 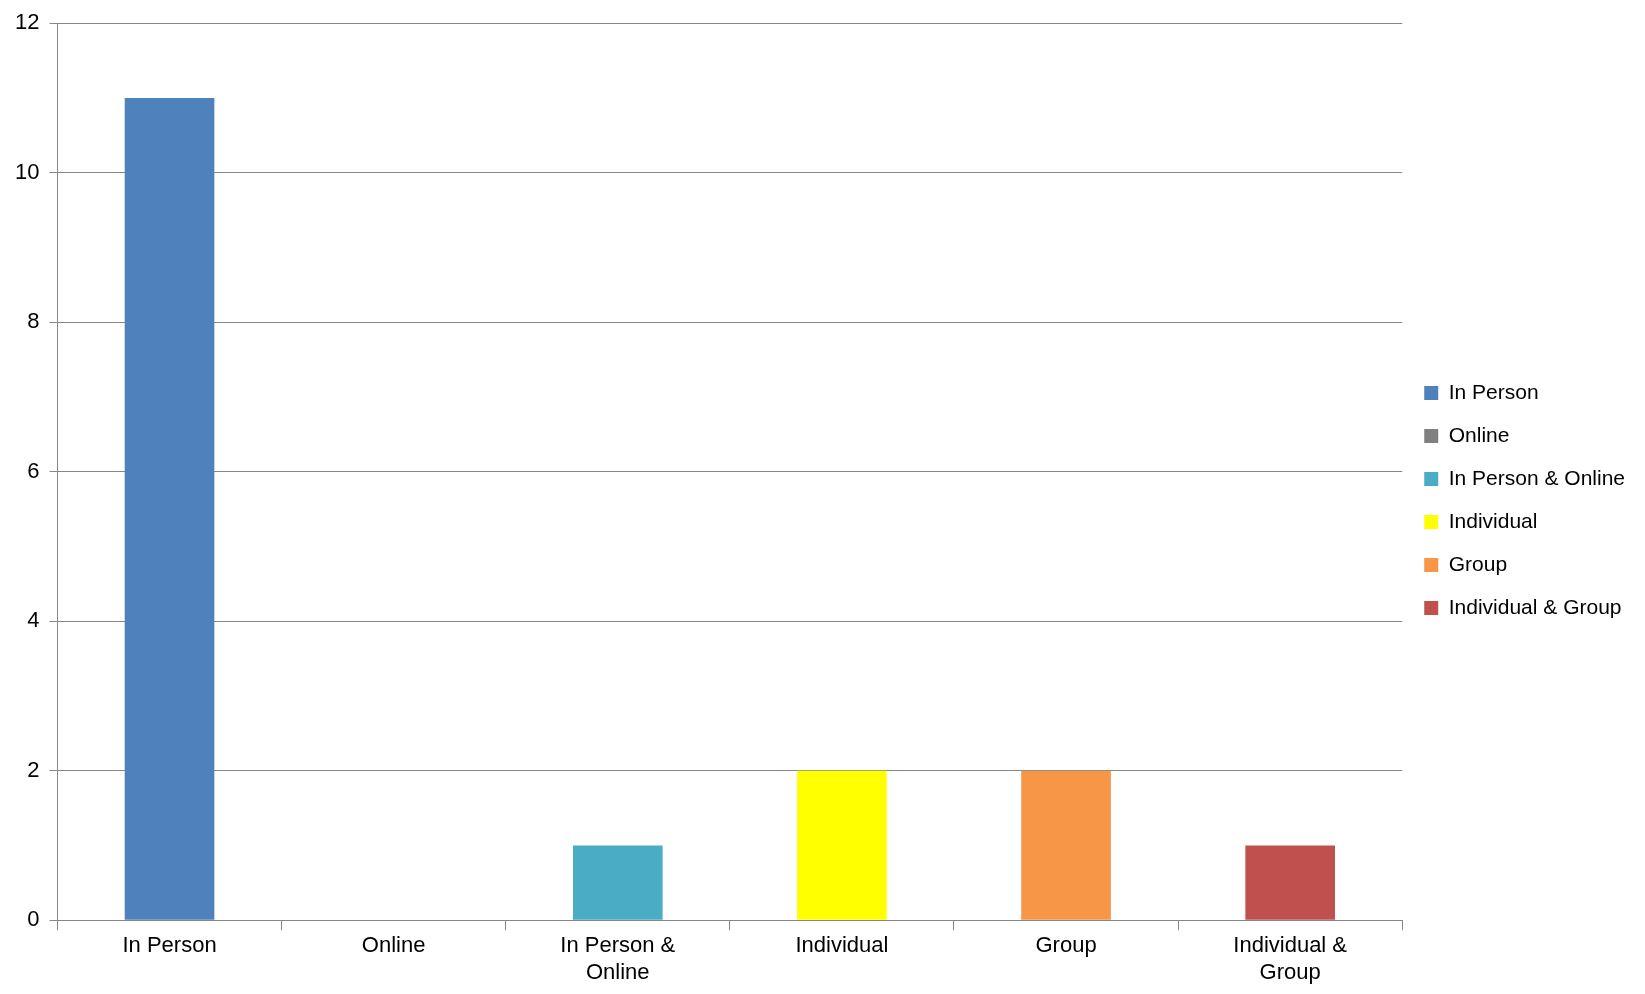 I want to click on legend-label: In Person, so click(x=1493, y=391).